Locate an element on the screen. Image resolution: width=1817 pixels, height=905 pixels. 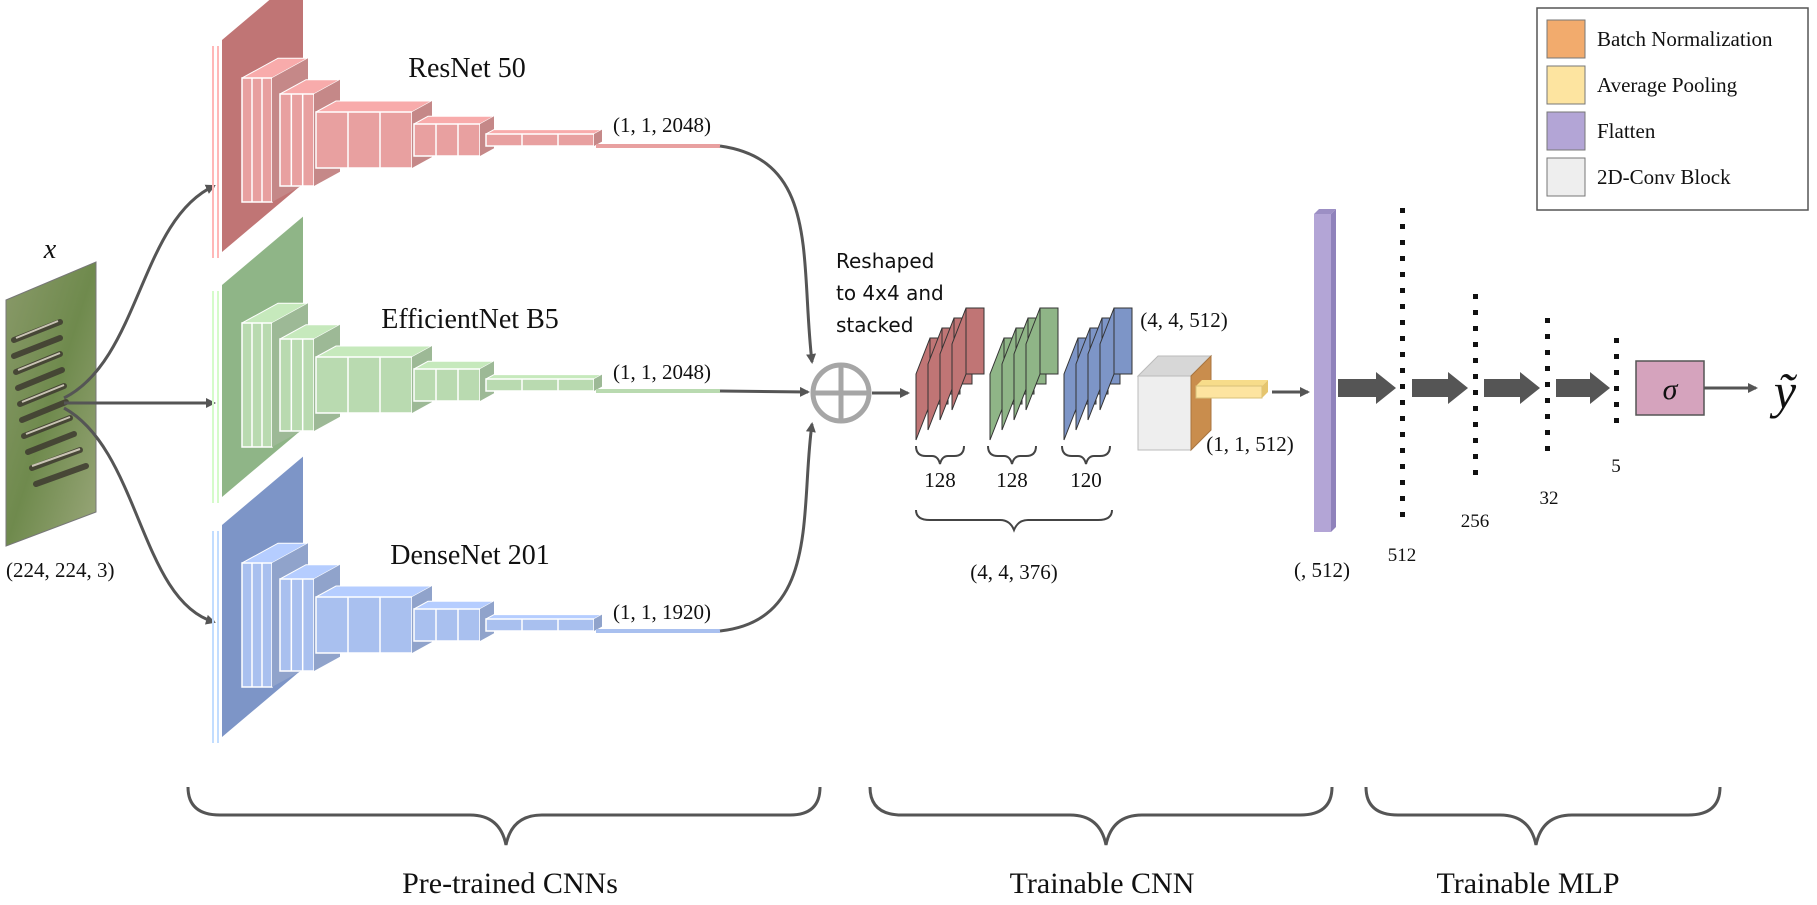
mlp-layers is located at coordinates (1478, 362).